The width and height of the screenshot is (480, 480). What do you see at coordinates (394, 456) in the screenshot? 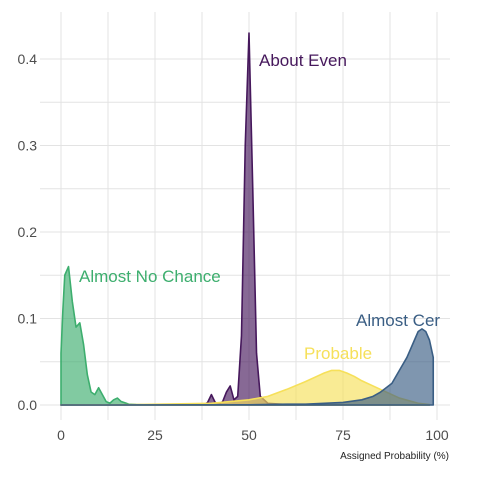
I see `x-axis-title: Assigned Probability (%)` at bounding box center [394, 456].